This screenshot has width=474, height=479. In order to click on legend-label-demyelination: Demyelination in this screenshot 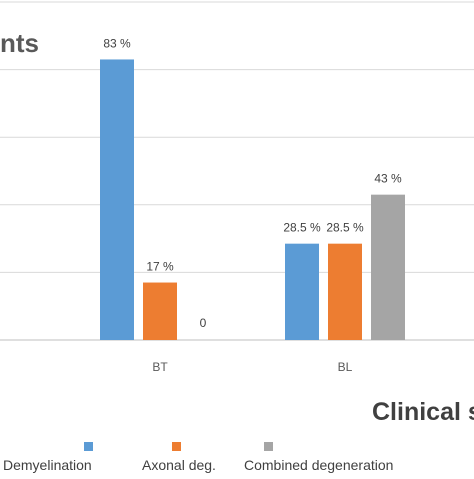, I will do `click(47, 465)`.